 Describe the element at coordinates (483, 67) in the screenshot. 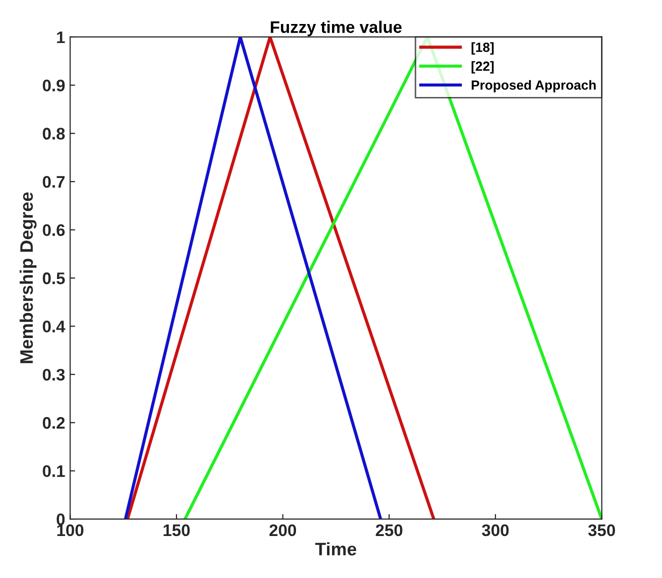

I see `legend-label: [22]` at that location.